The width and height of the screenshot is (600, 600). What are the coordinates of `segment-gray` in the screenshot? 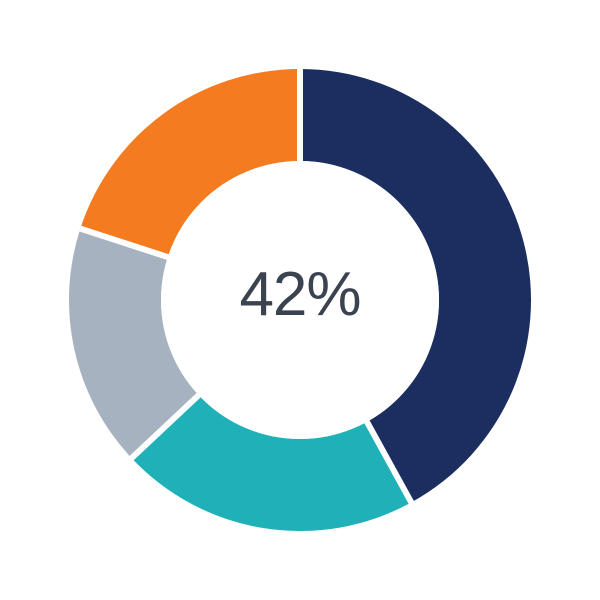 It's located at (134, 343).